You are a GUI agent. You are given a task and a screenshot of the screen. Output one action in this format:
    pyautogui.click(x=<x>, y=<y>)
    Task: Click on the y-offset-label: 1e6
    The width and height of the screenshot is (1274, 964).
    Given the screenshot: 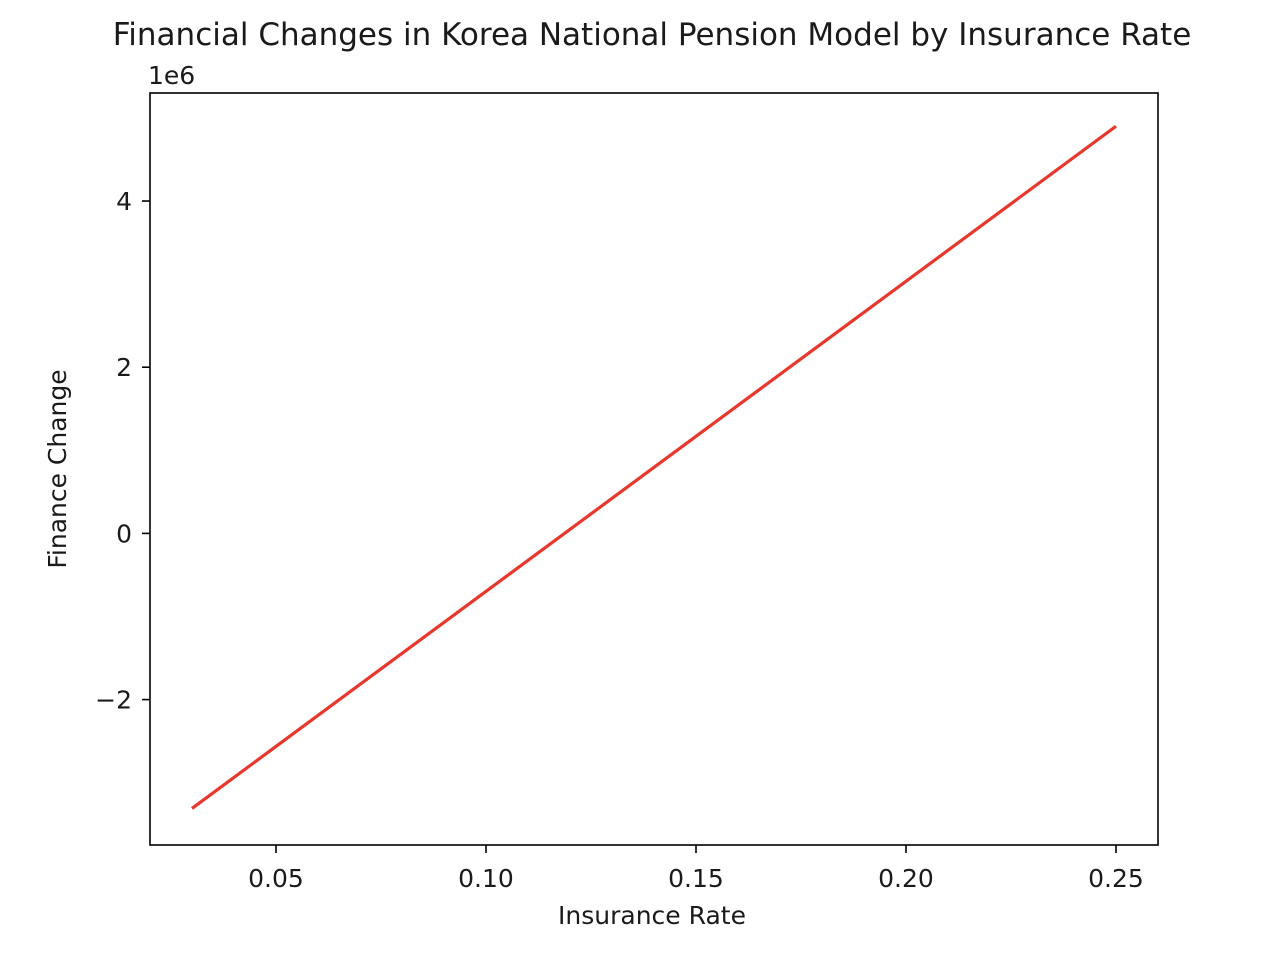 What is the action you would take?
    pyautogui.click(x=171, y=75)
    